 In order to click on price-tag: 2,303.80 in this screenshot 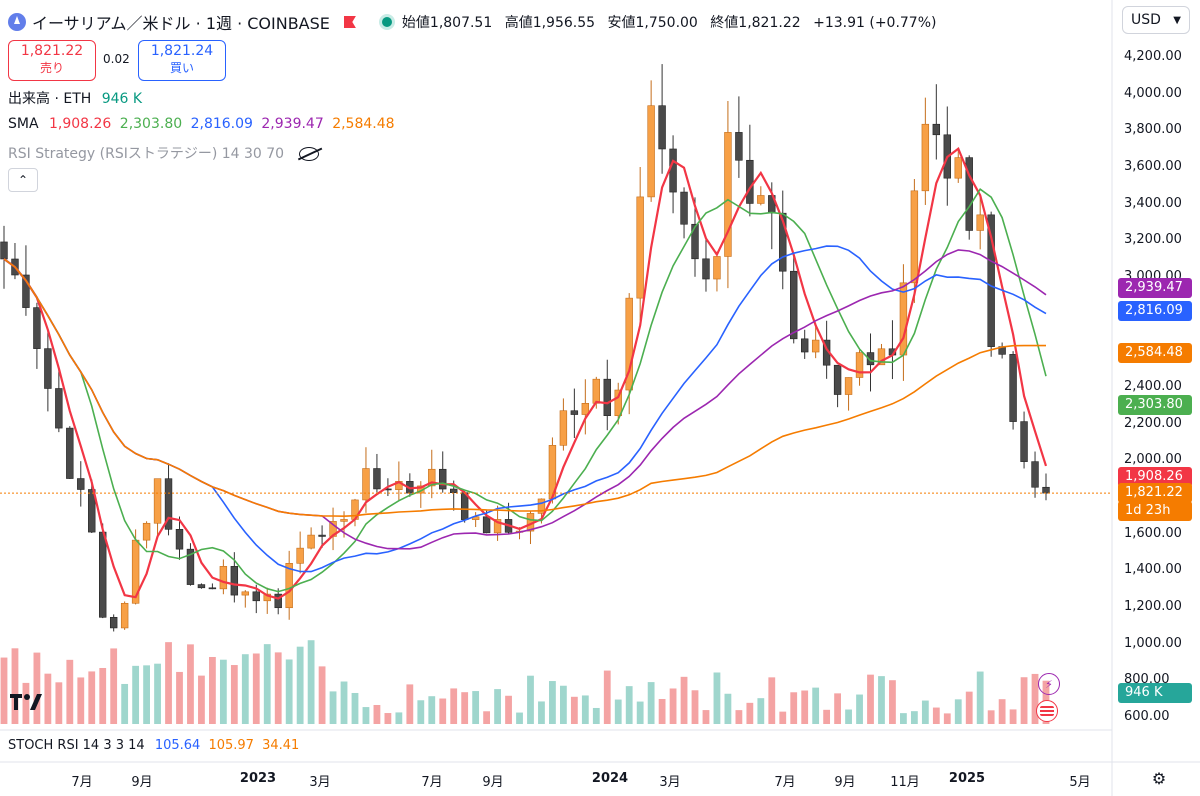, I will do `click(1155, 404)`.